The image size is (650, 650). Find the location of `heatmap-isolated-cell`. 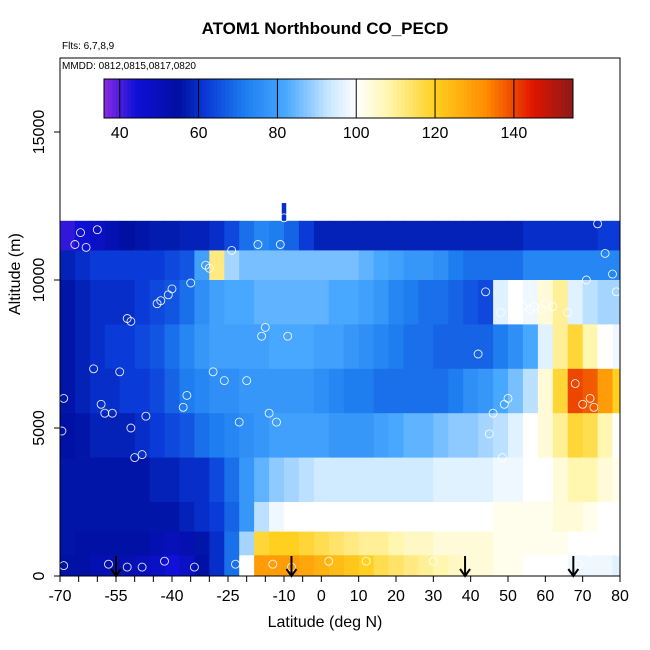

heatmap-isolated-cell is located at coordinates (284, 212).